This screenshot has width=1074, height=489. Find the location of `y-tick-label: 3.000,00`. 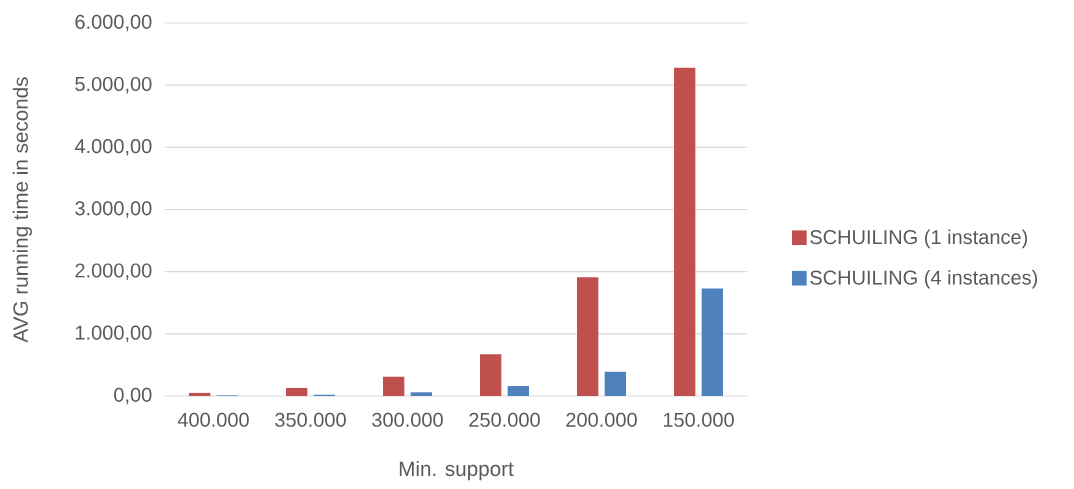

y-tick-label: 3.000,00 is located at coordinates (113, 209).